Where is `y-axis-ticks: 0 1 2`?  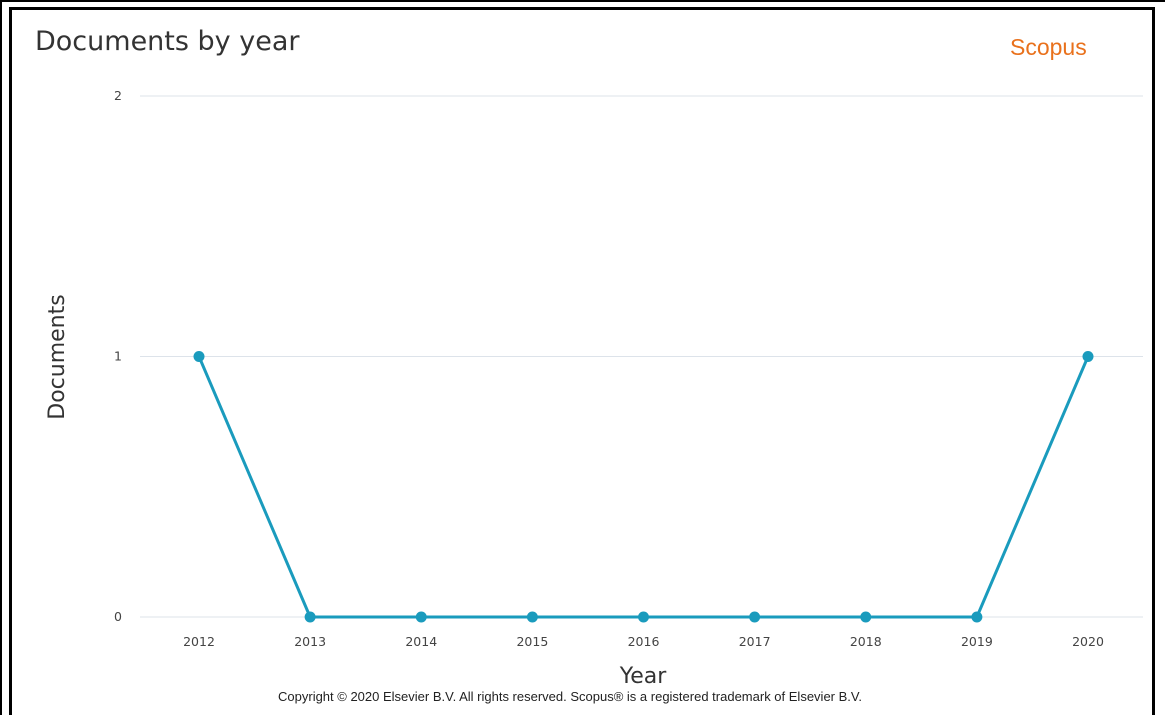 y-axis-ticks: 0 1 2 is located at coordinates (118, 356).